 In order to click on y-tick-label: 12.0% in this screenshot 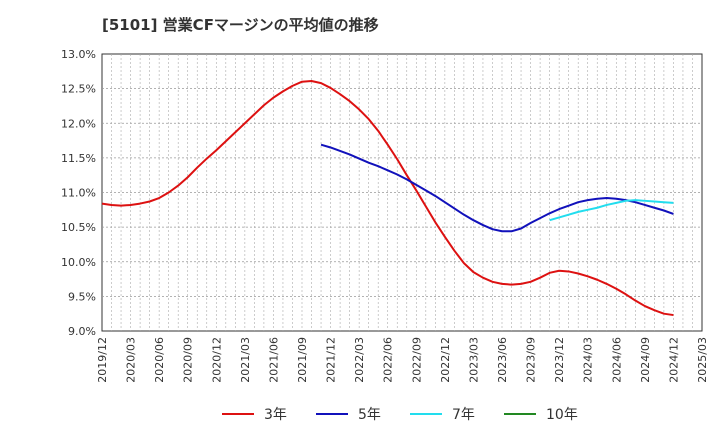, I will do `click(78, 123)`.